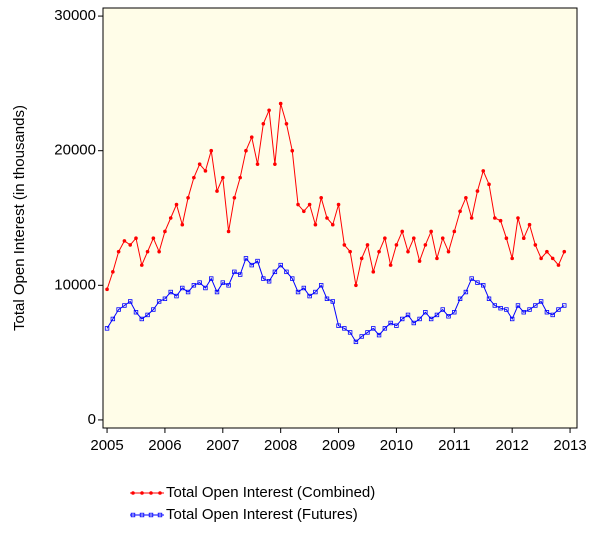  I want to click on x-tick-label: 2005, so click(106, 445).